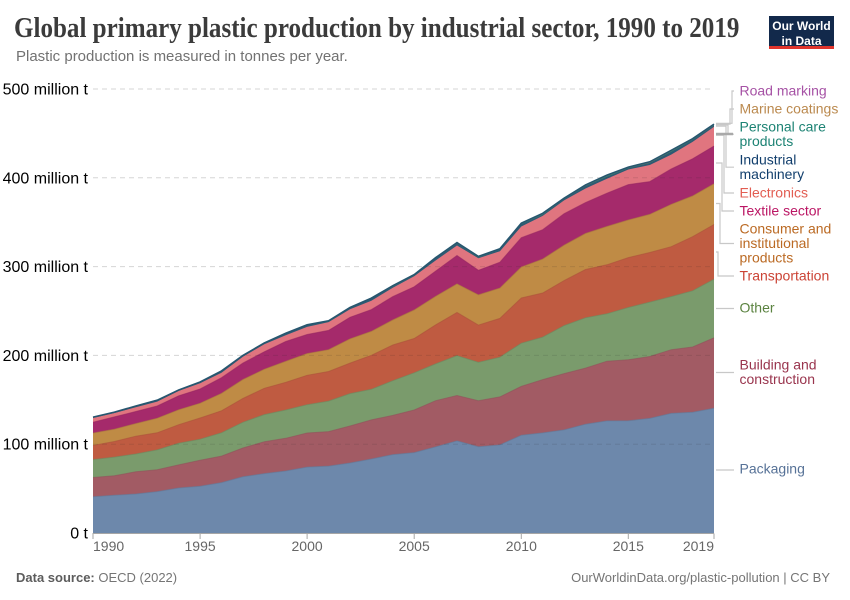 This screenshot has width=850, height=600. What do you see at coordinates (46, 90) in the screenshot?
I see `svg-text: 500 million t` at bounding box center [46, 90].